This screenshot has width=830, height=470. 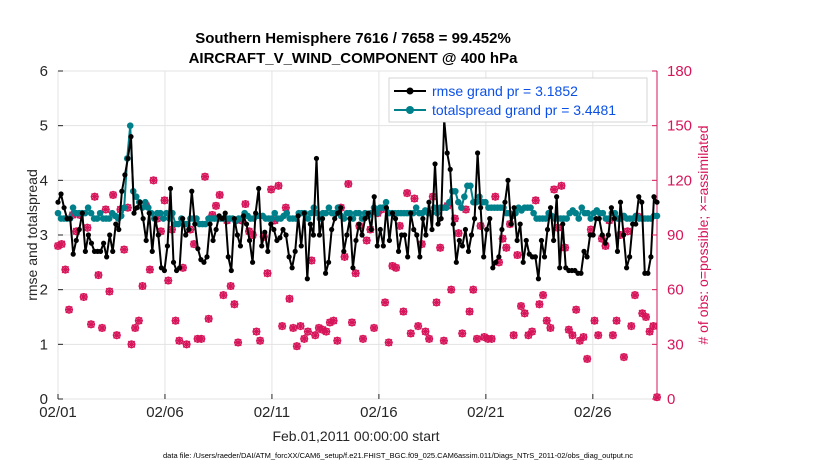 What do you see at coordinates (675, 290) in the screenshot?
I see `y-tick-label-right: 60` at bounding box center [675, 290].